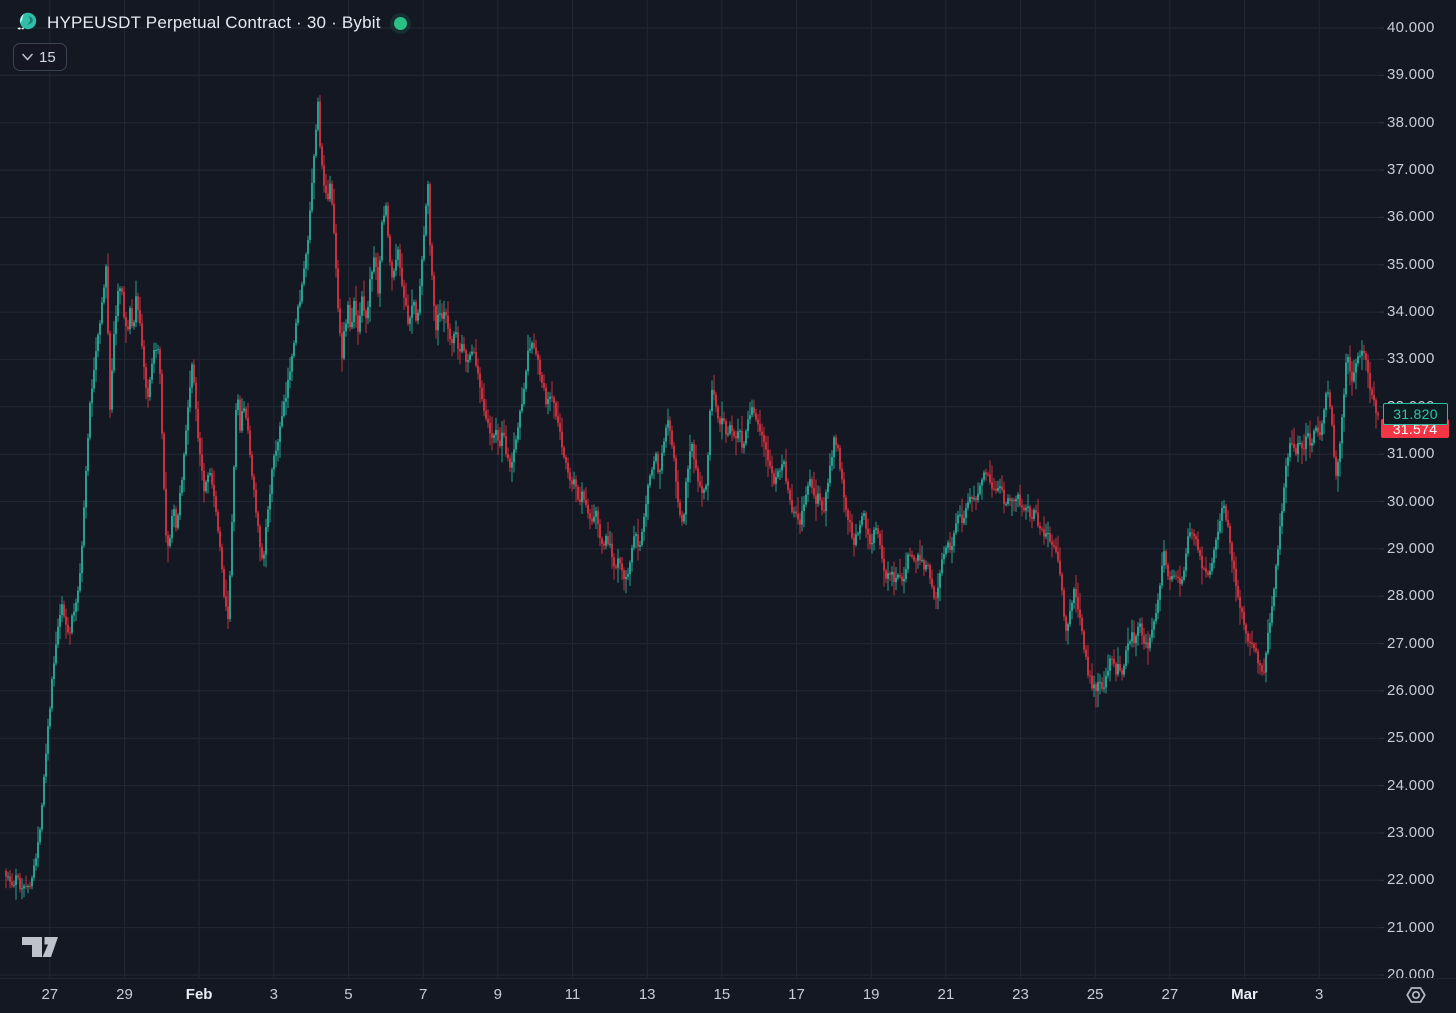  I want to click on price-tick-label: 36.000, so click(1411, 217).